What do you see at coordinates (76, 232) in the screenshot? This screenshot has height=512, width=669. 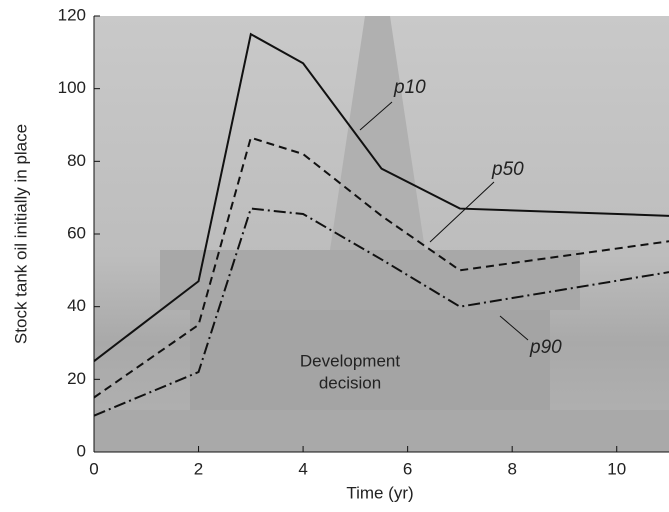 I see `y-tick-label: 60` at bounding box center [76, 232].